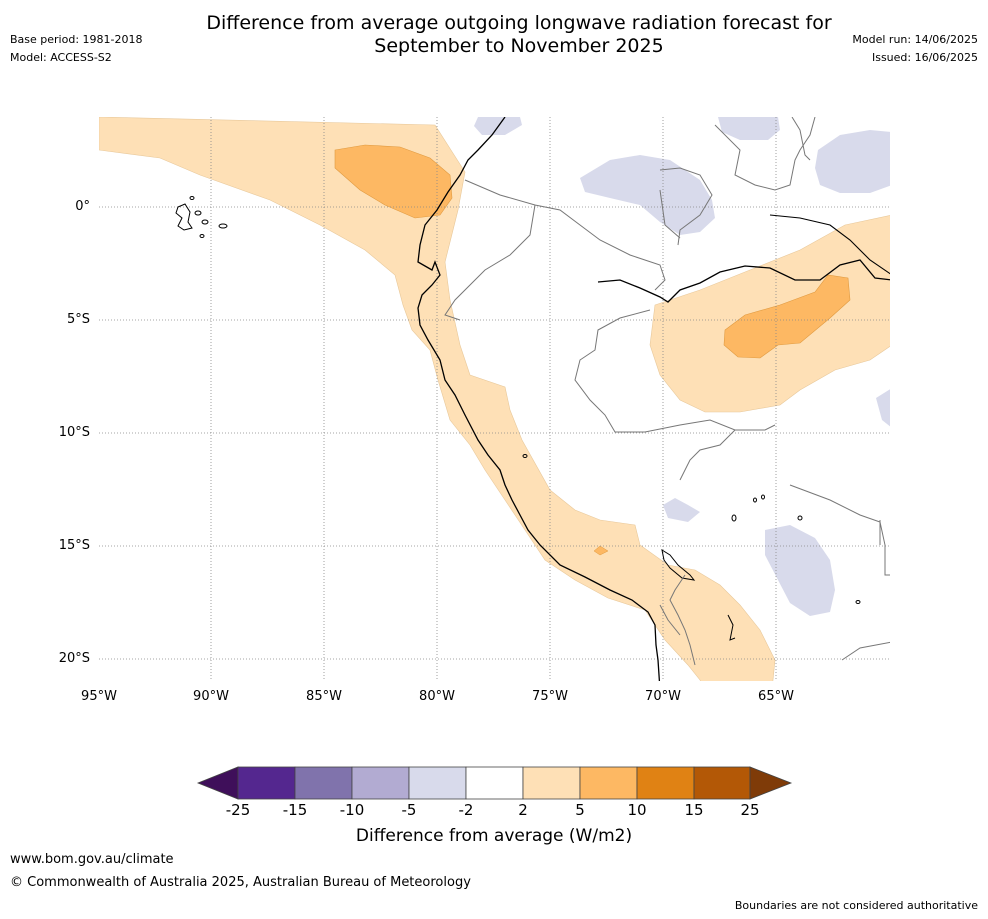  I want to click on colorbar-tick-8: 15, so click(694, 810).